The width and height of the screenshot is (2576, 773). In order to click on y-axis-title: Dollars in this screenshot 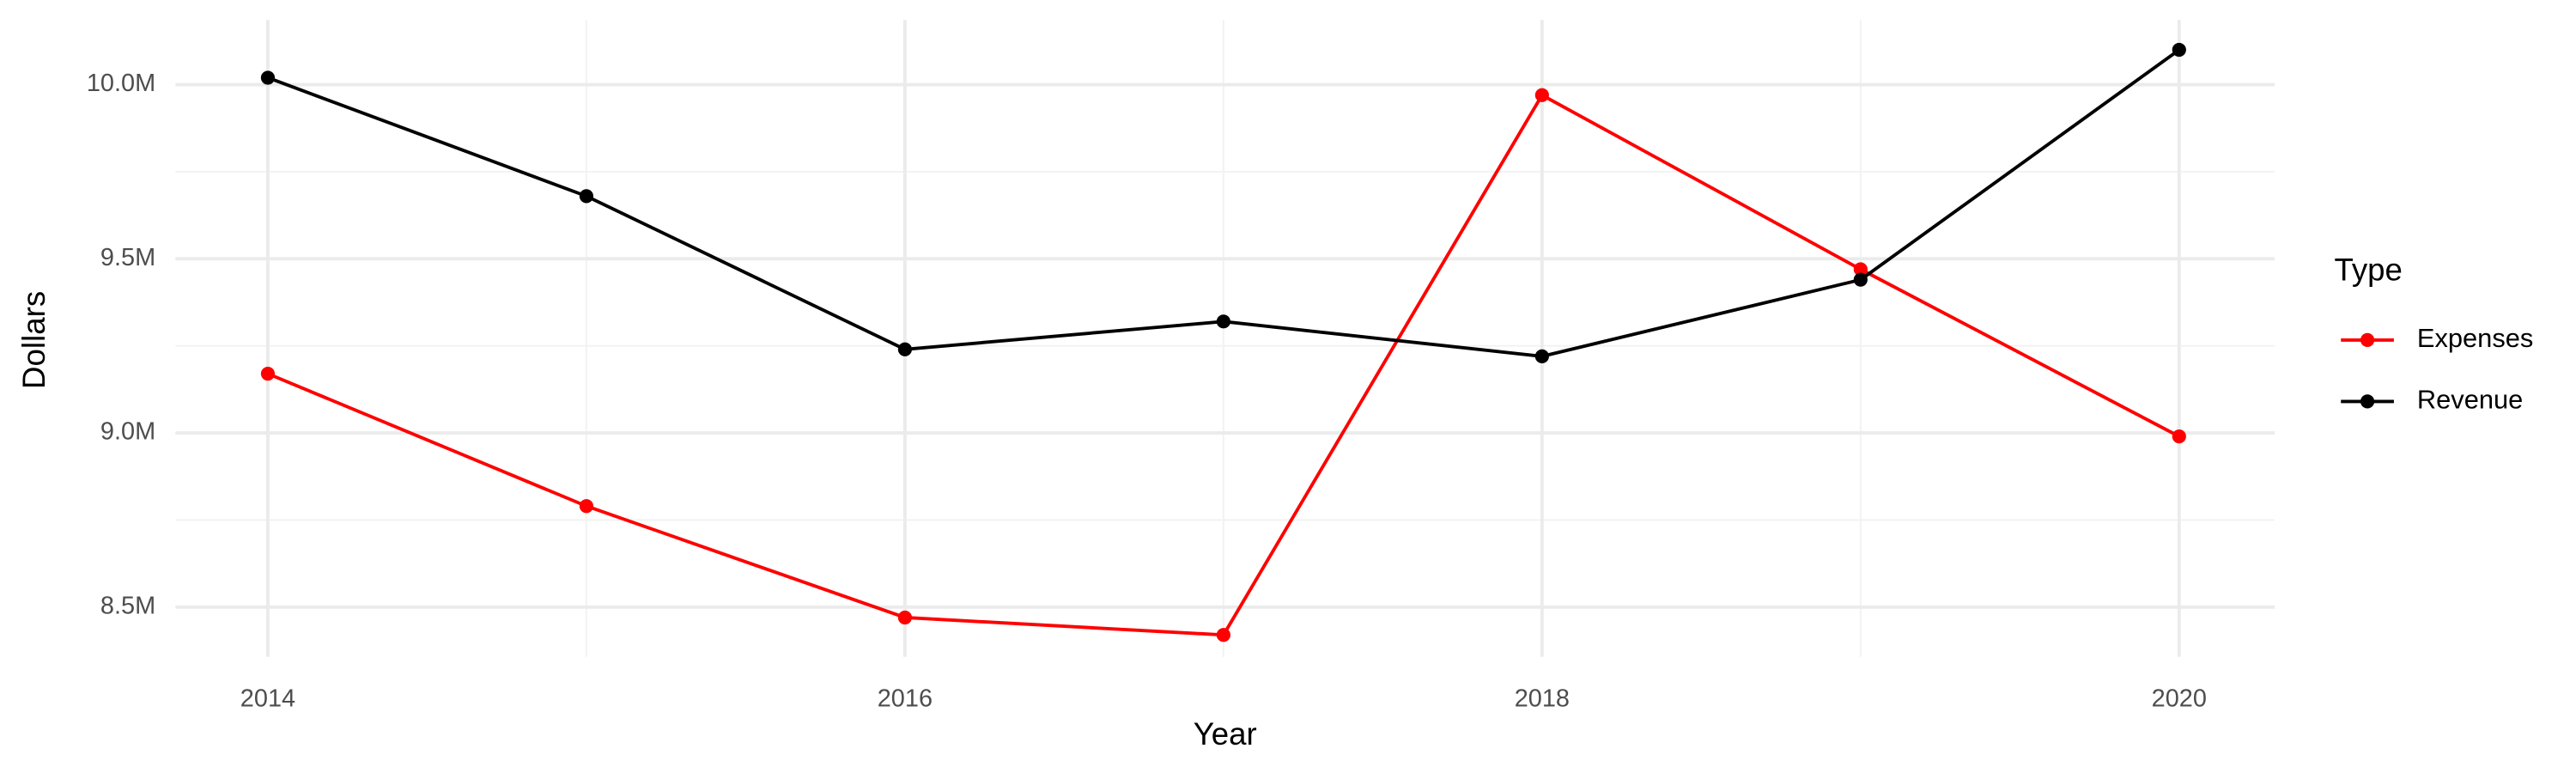, I will do `click(34, 340)`.